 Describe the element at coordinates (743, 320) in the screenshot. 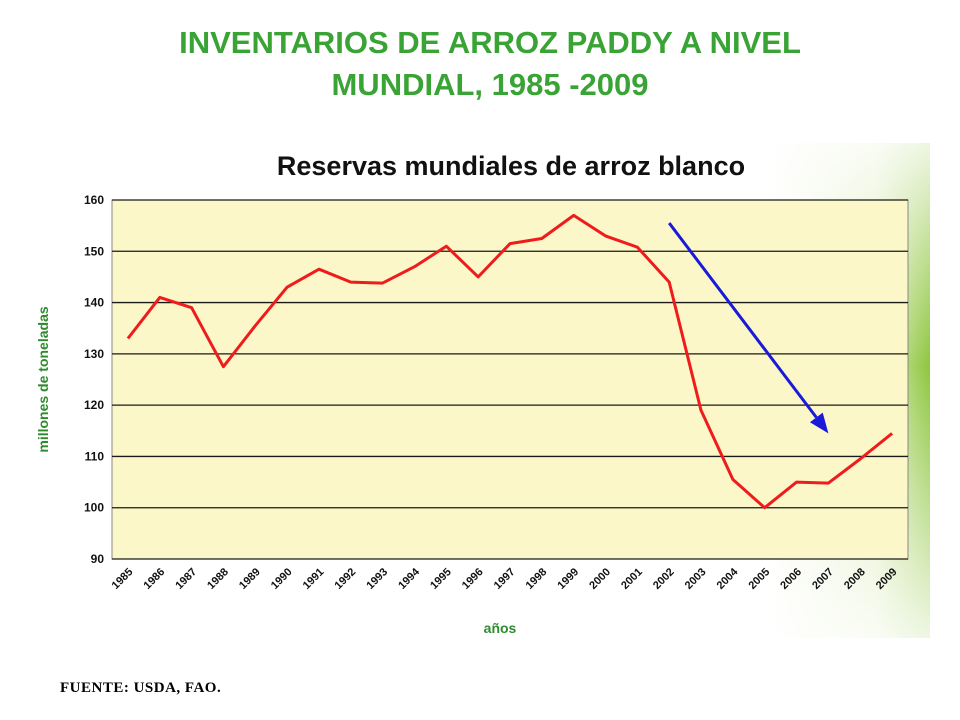

I see `trend-arrow` at that location.